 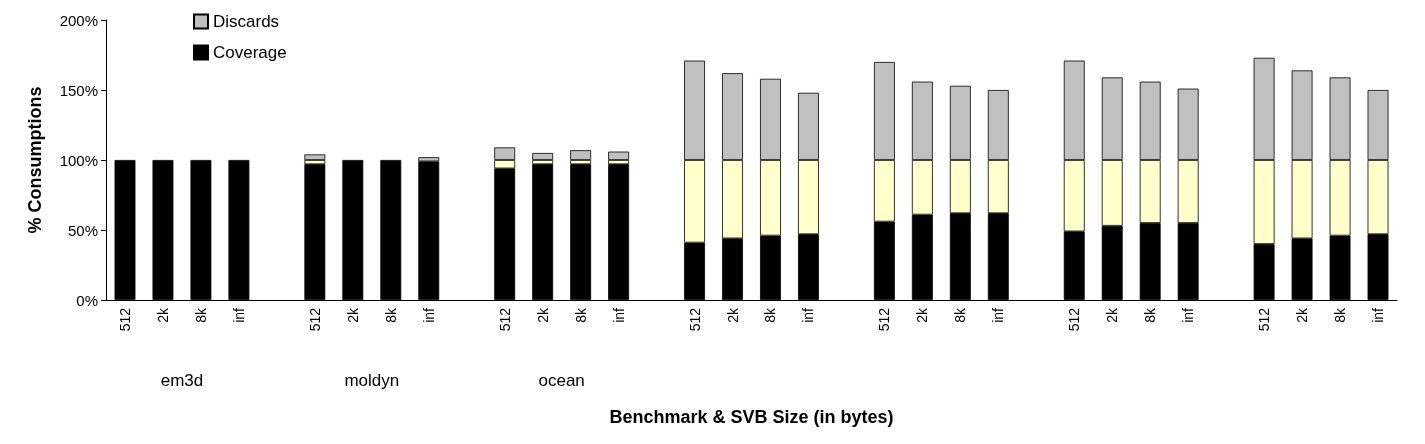 I want to click on legend-label: Coverage, so click(x=250, y=52).